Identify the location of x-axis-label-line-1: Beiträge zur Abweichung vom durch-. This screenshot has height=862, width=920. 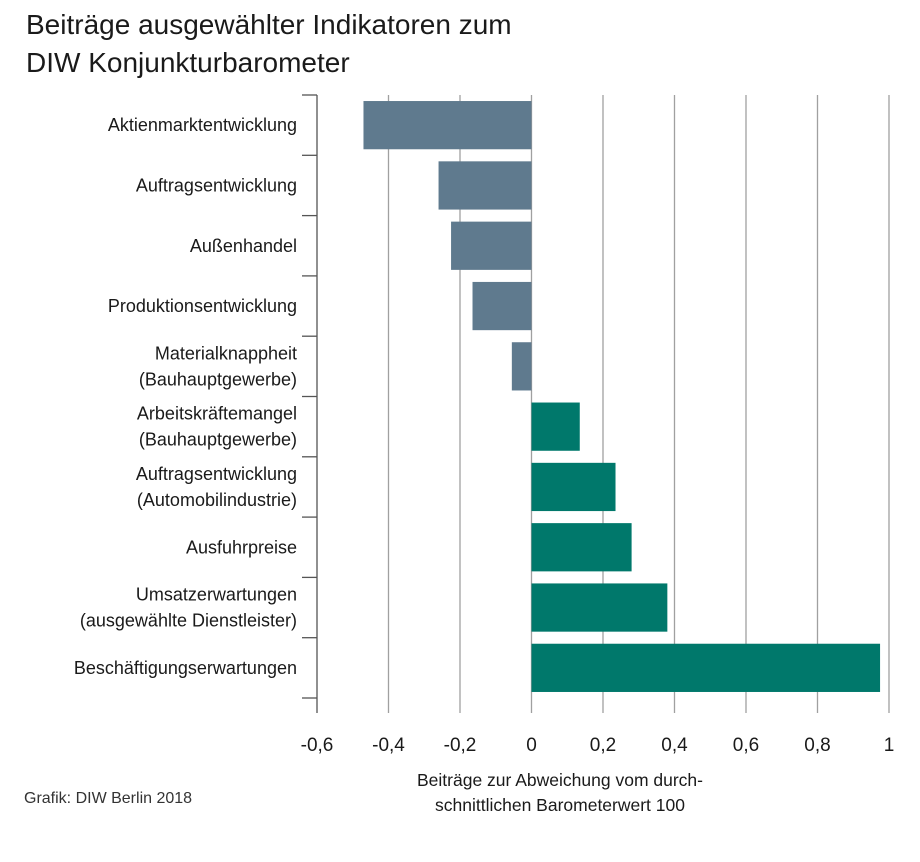
(560, 780).